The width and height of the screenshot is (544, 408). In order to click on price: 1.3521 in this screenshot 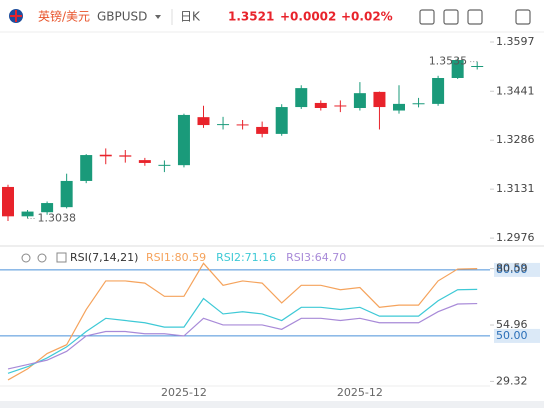, I will do `click(251, 17)`.